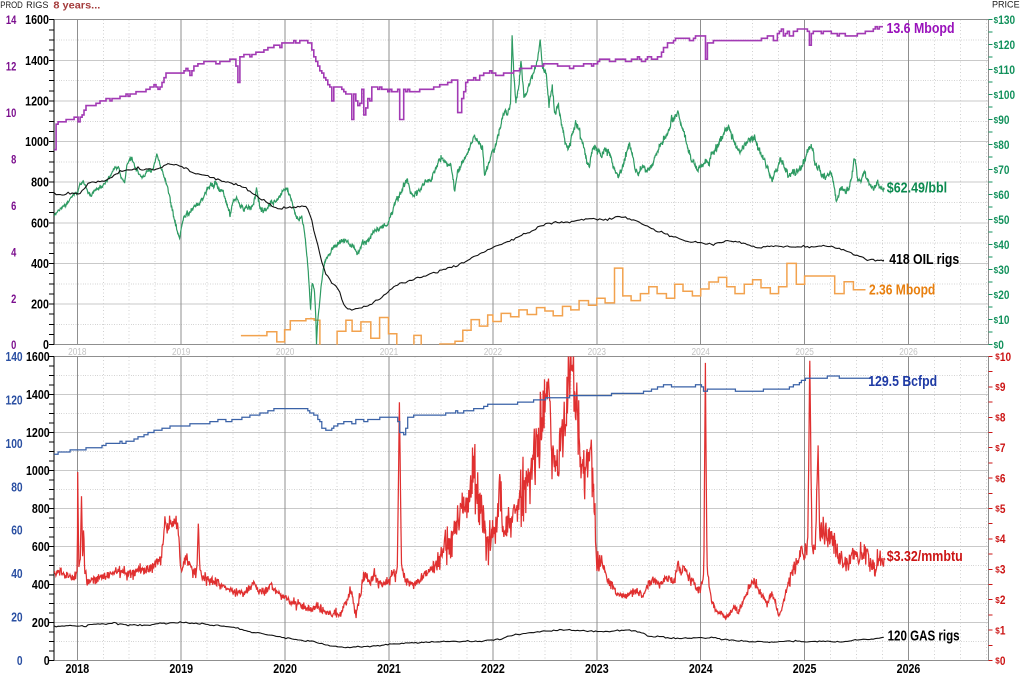 This screenshot has height=681, width=1020. Describe the element at coordinates (1003, 270) in the screenshot. I see `svg-text: 30` at that location.